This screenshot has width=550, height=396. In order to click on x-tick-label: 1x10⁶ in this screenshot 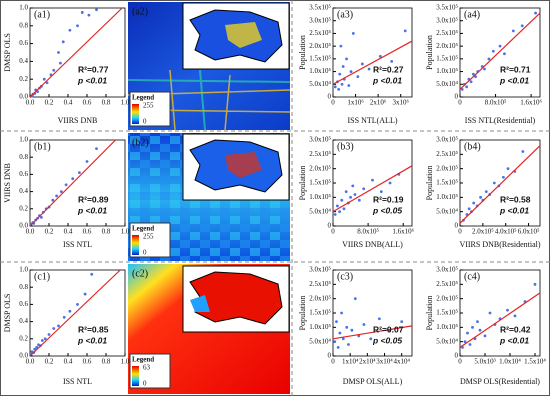, I will do `click(355, 103)`.